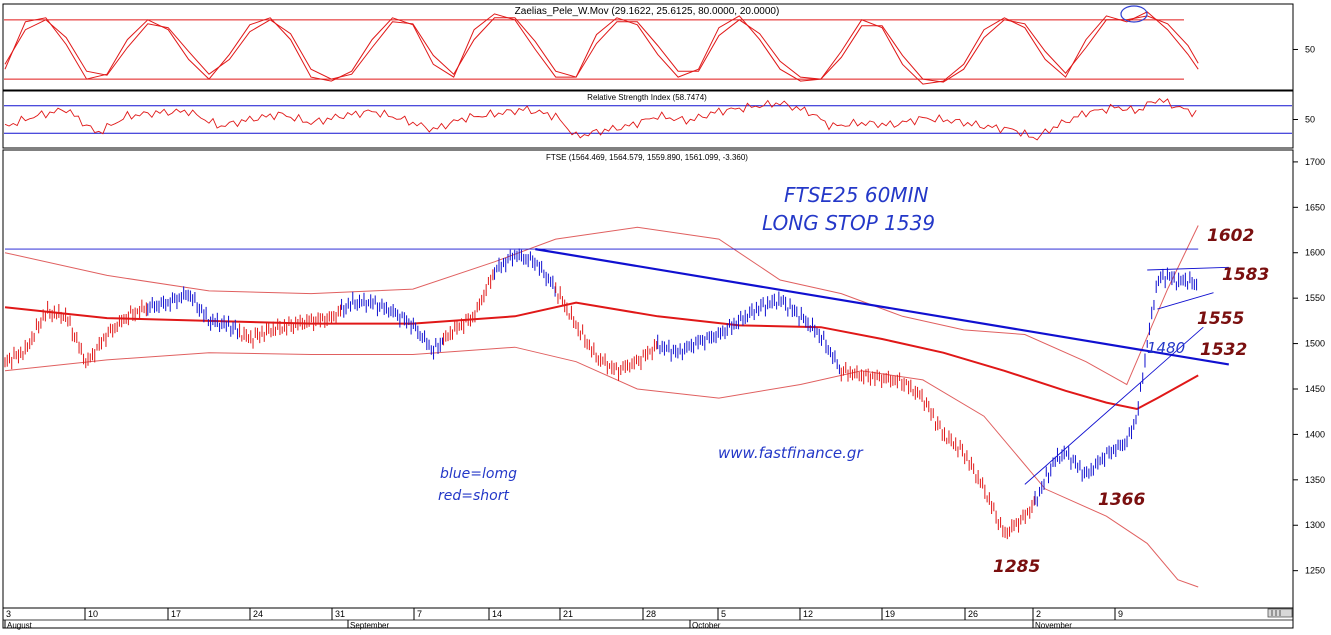 This screenshot has width=1331, height=635. Describe the element at coordinates (1220, 319) in the screenshot. I see `level-1555: 1555` at that location.